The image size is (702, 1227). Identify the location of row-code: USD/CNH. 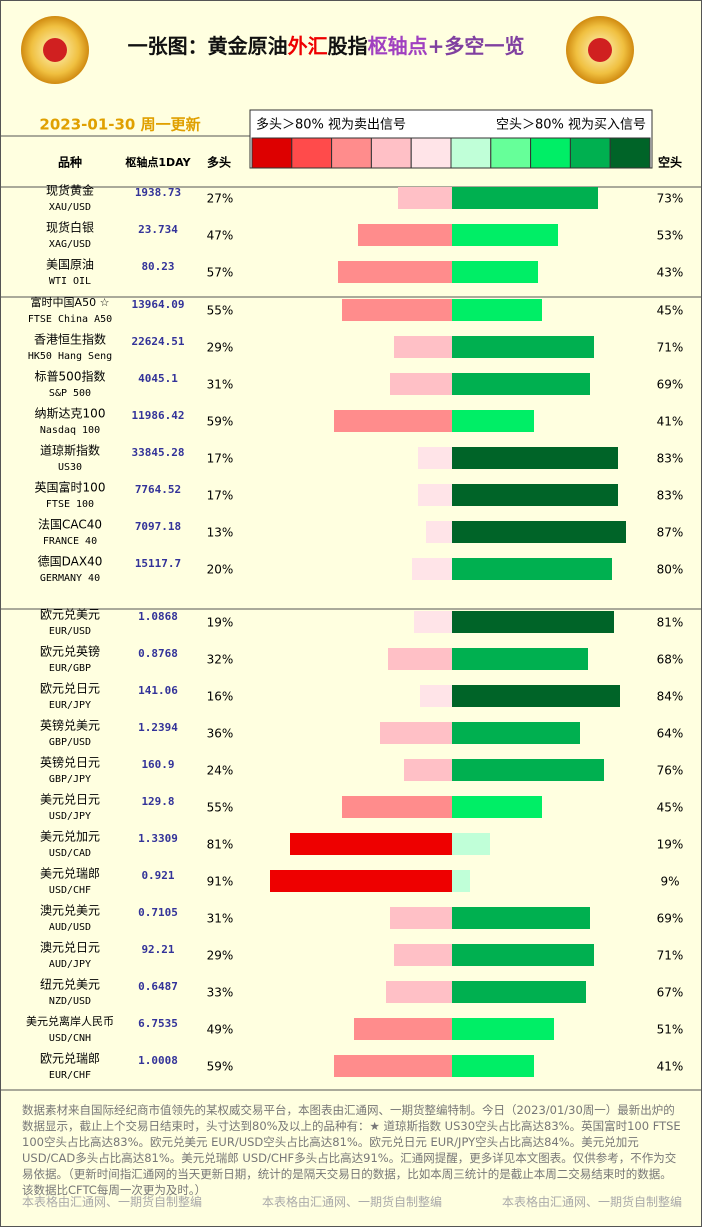
(70, 1038).